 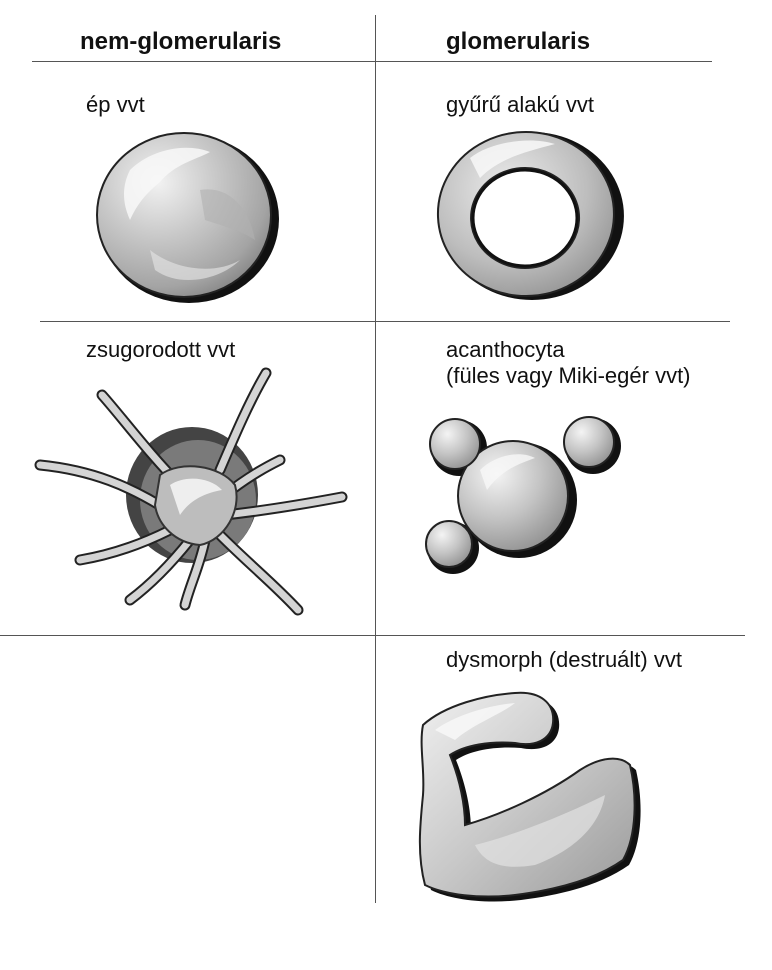 I want to click on column-divider, so click(x=375, y=459).